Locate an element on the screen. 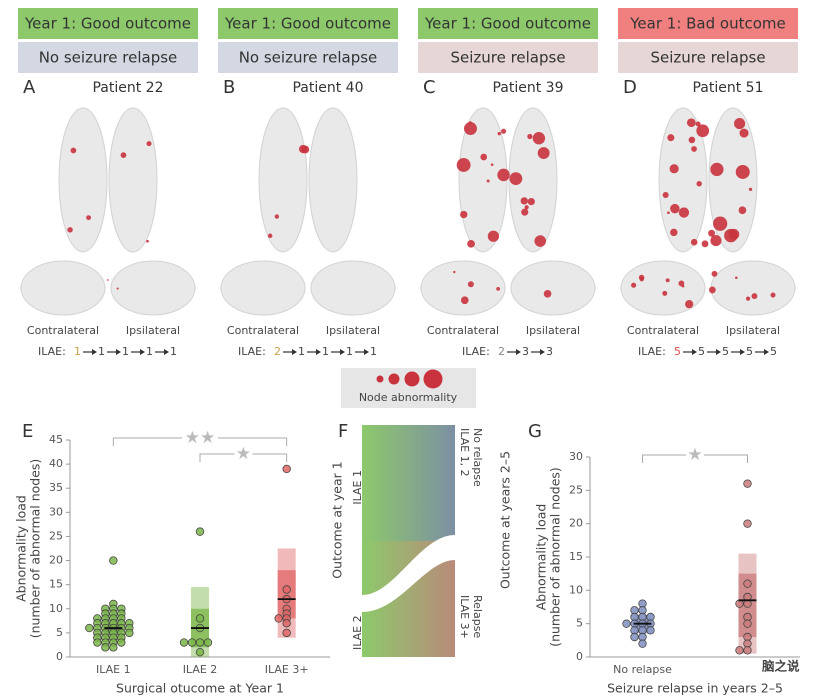 The height and width of the screenshot is (700, 819). ilae-score: 2 is located at coordinates (277, 351).